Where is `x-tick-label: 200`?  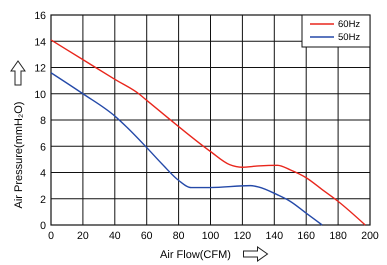 x-tick-label: 200 is located at coordinates (370, 236).